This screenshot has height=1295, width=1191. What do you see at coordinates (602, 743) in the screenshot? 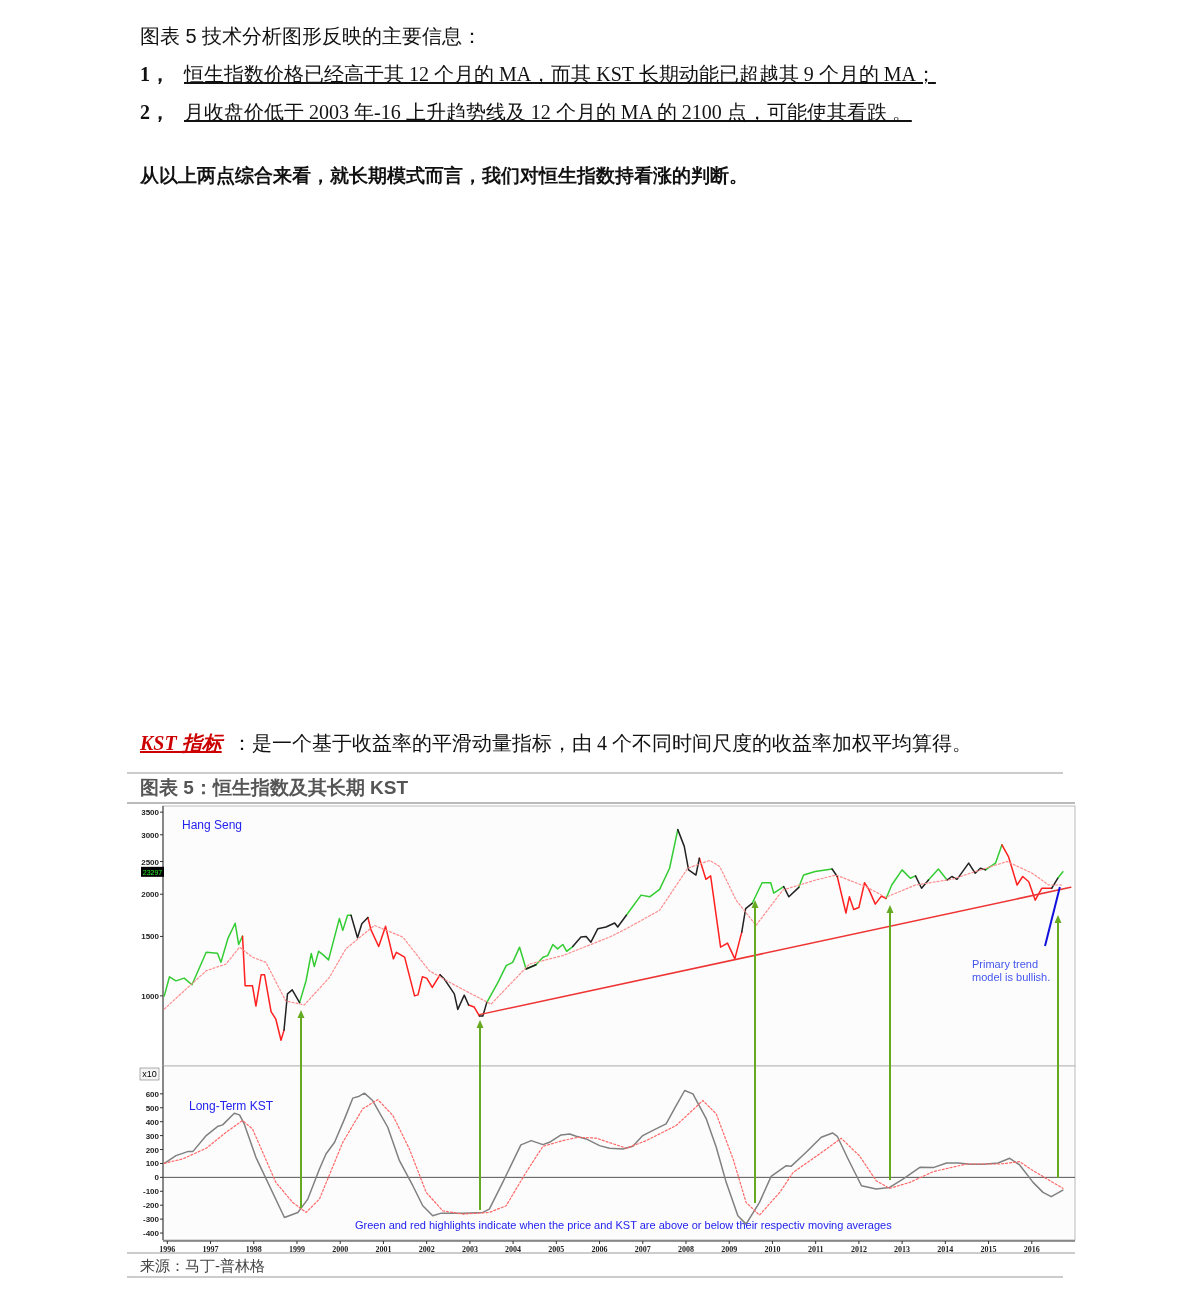
I see `text: ：是一个基于收益率的平滑动量指标，由 4 个不同时间尺度的收益率加权平均算得。` at bounding box center [602, 743].